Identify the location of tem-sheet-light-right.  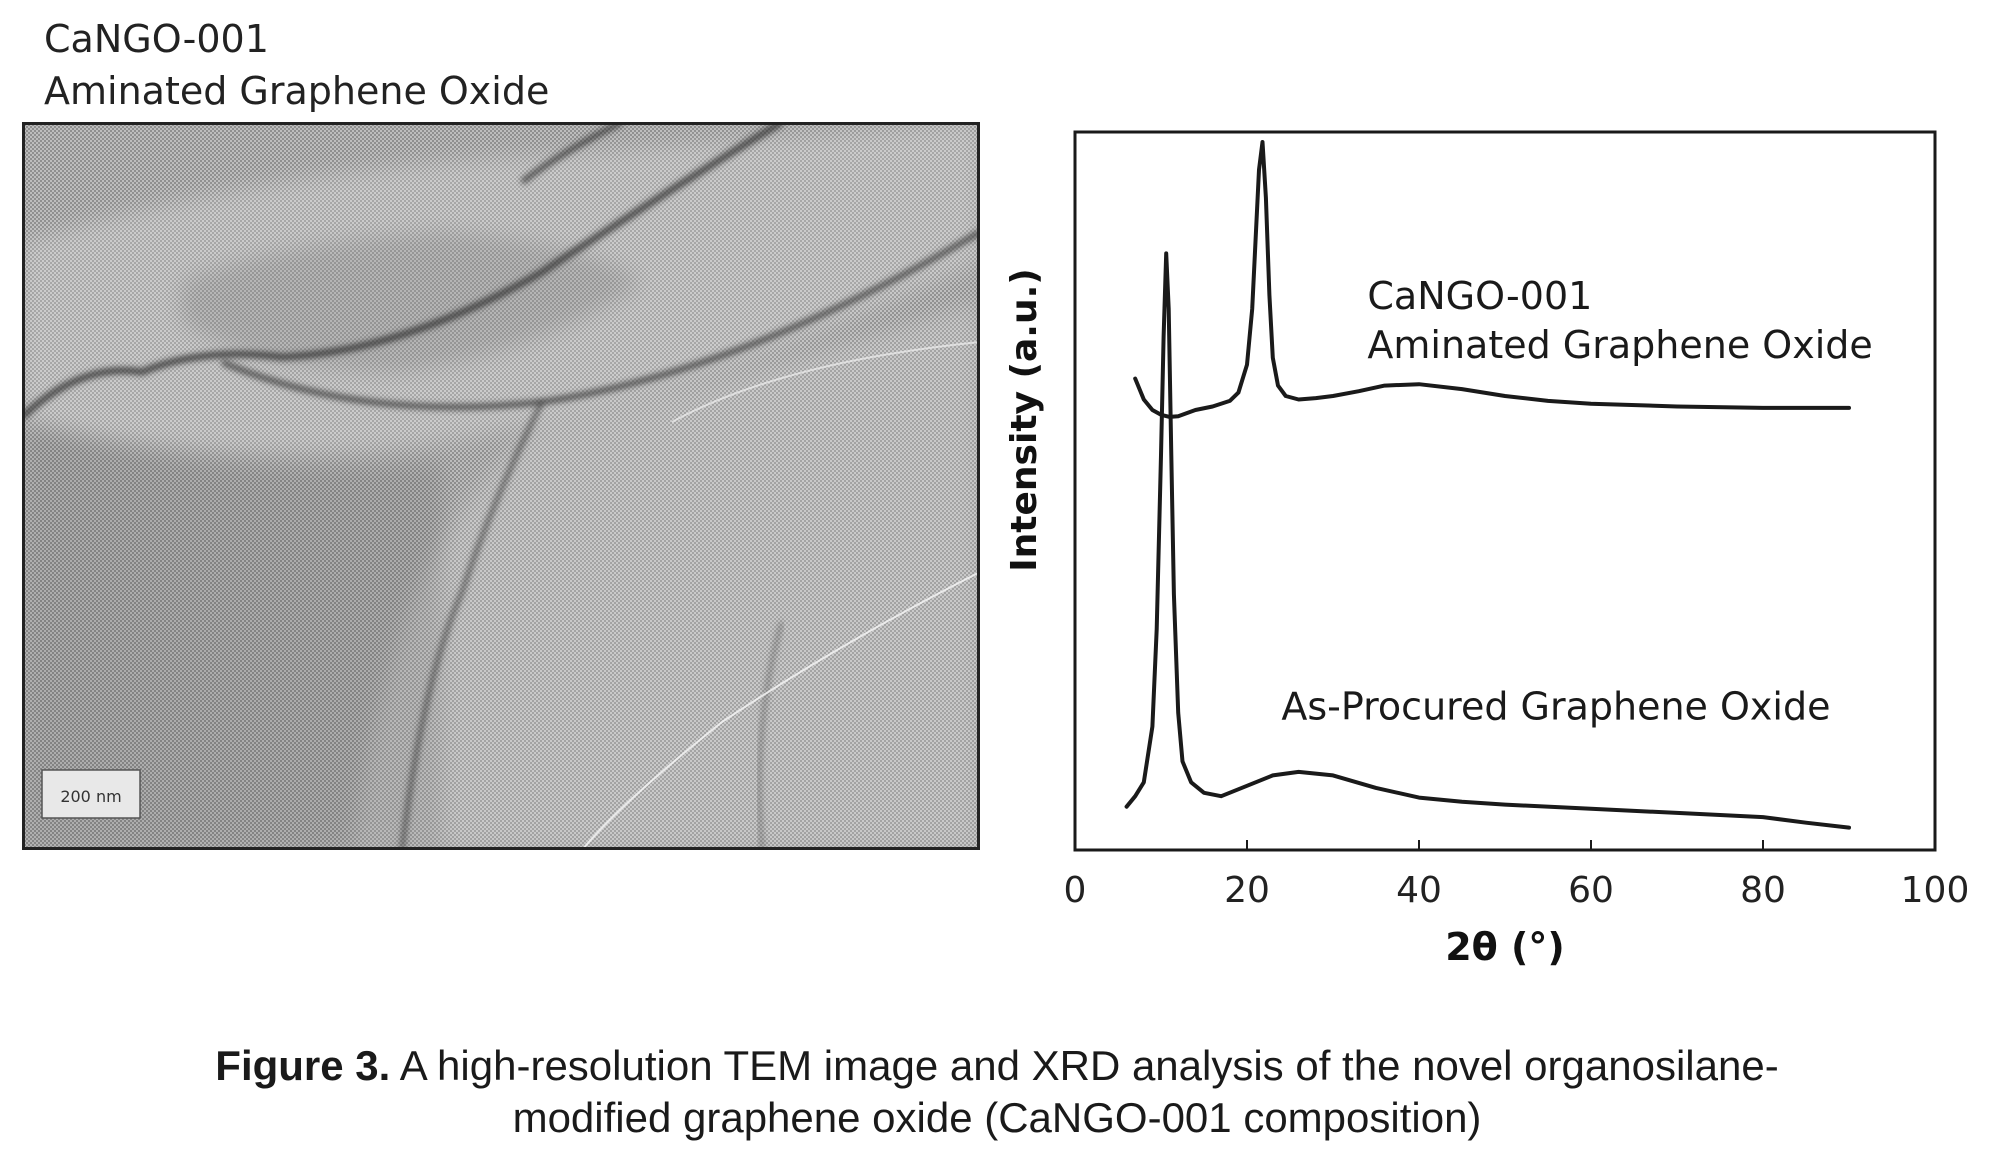
(666, 576).